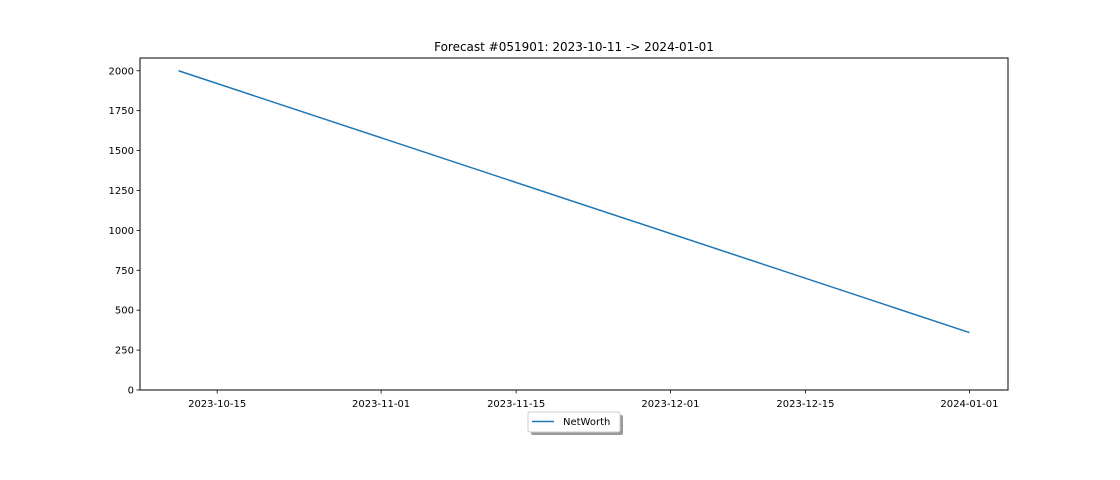 The image size is (1120, 480). I want to click on x-tick-label: 2023-11-01, so click(381, 404).